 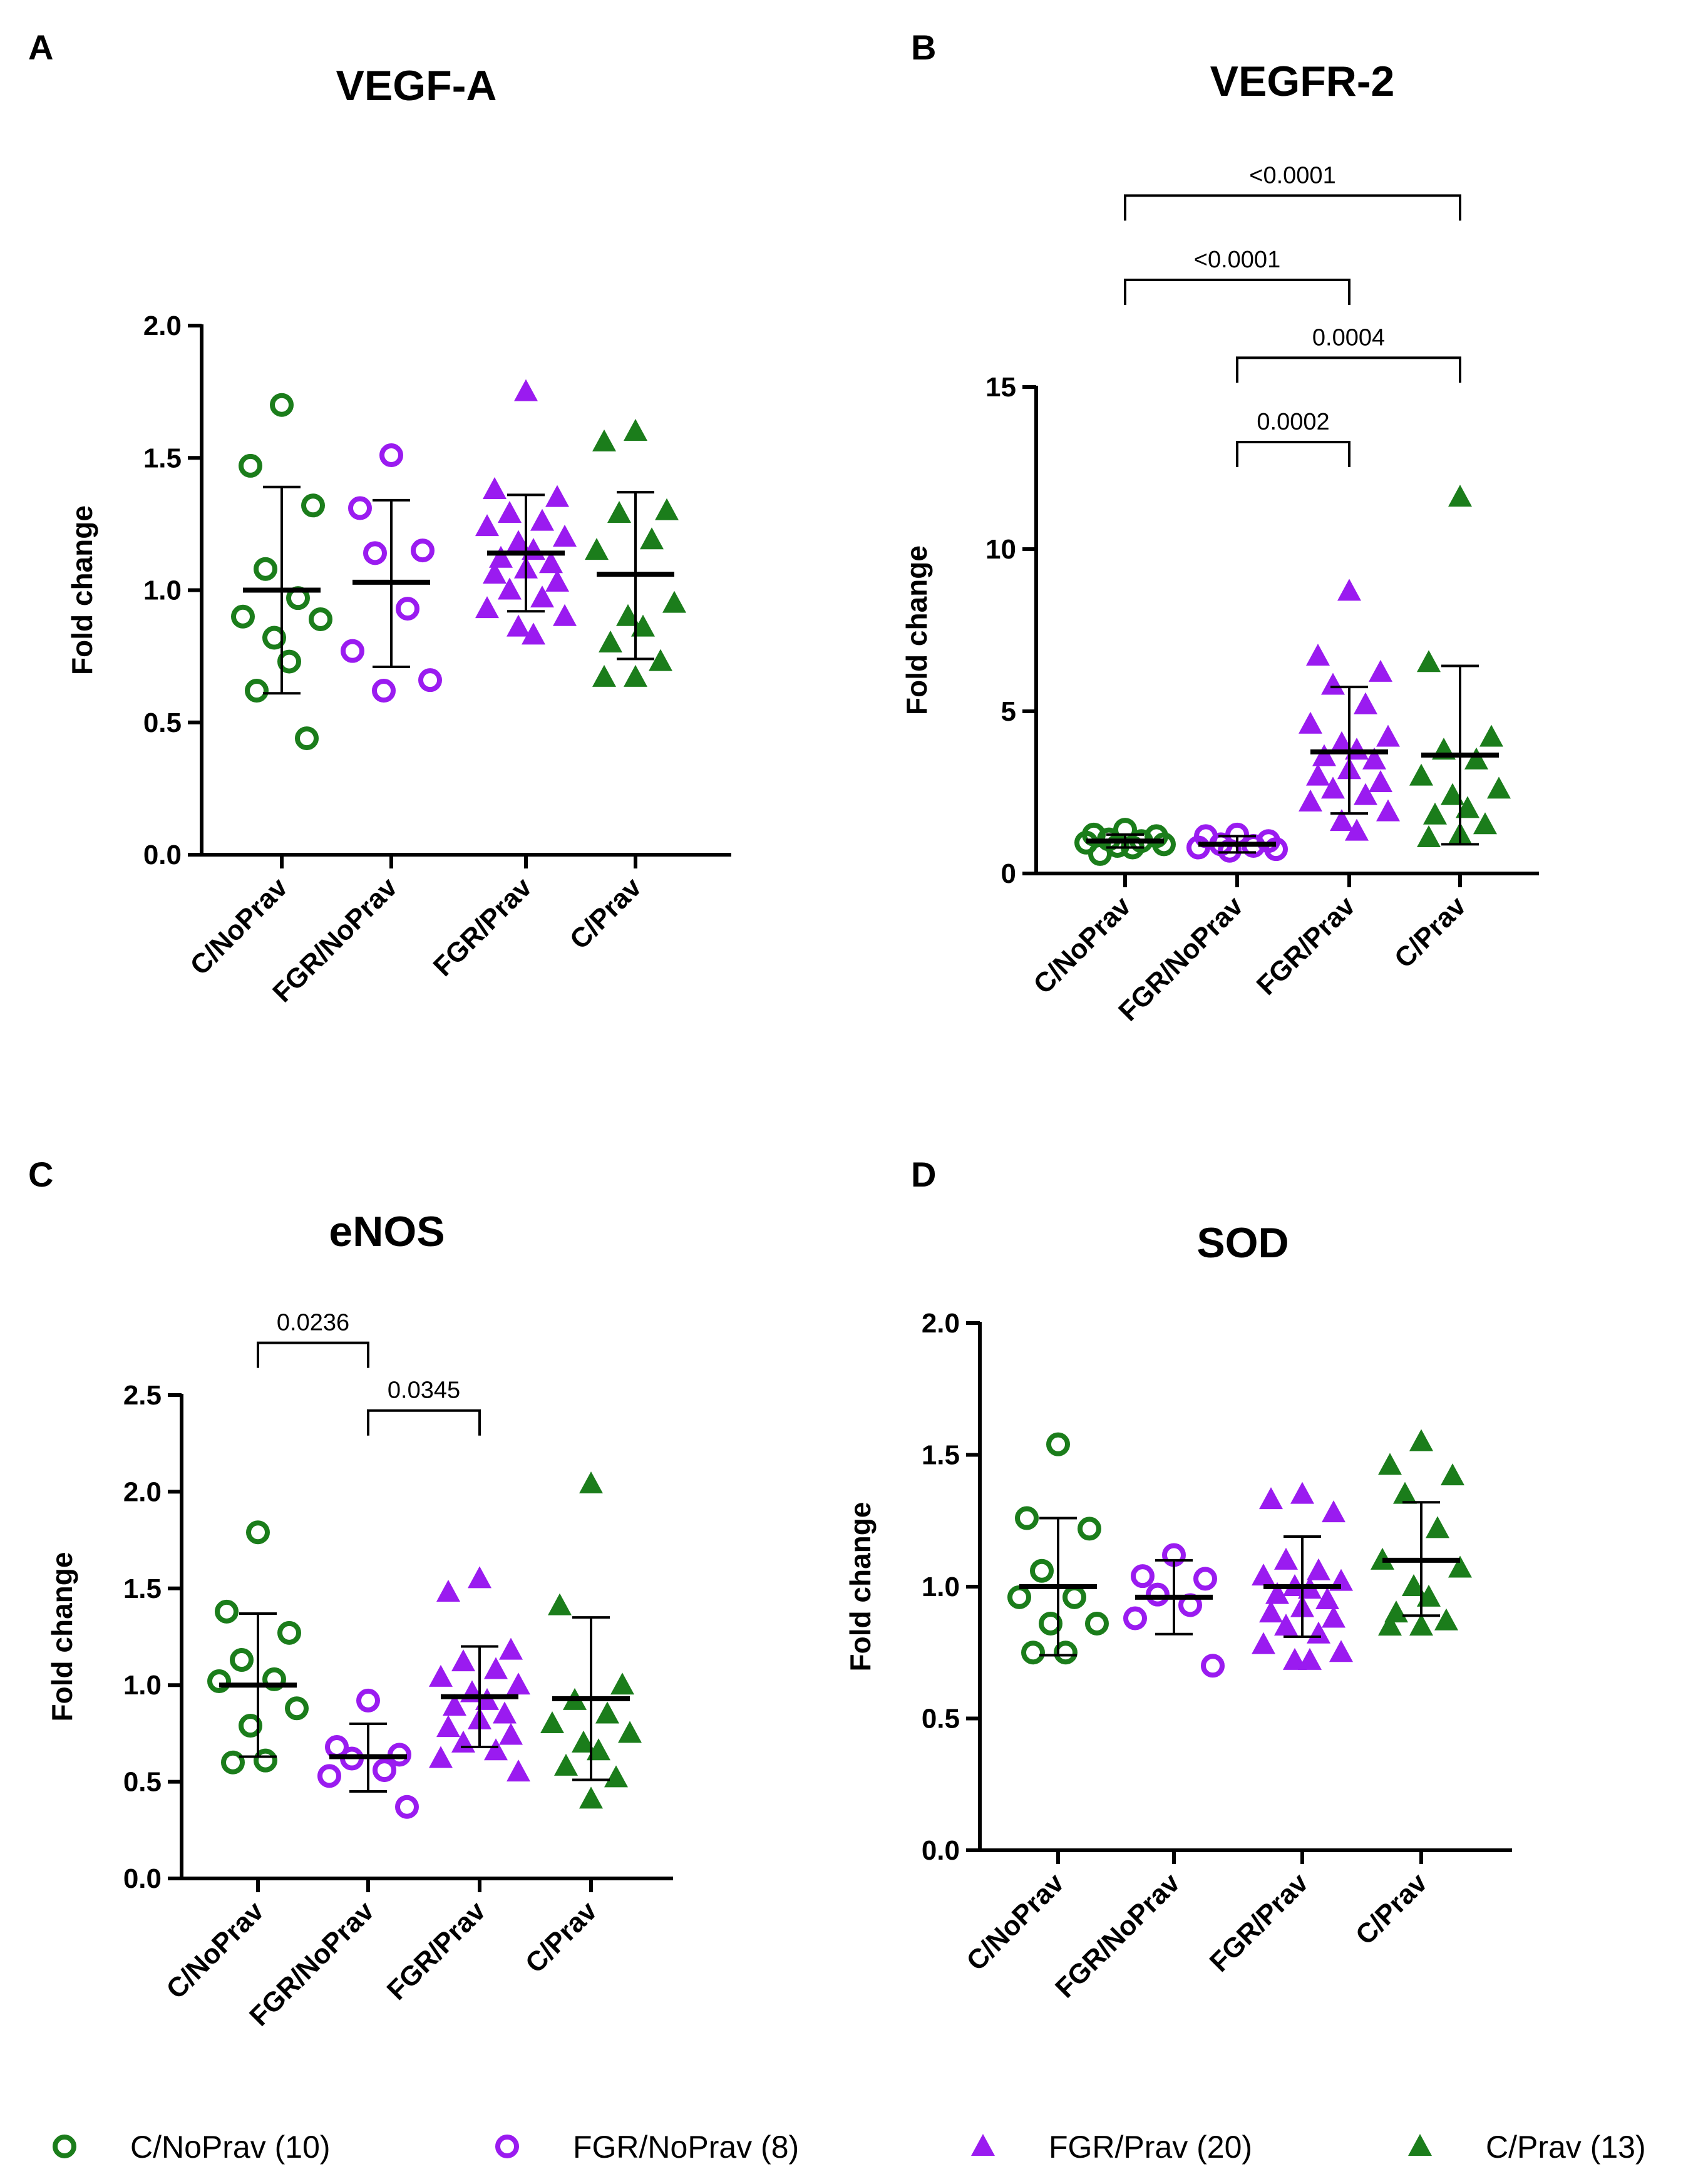 What do you see at coordinates (479, 1674) in the screenshot?
I see `series-fgr-prav` at bounding box center [479, 1674].